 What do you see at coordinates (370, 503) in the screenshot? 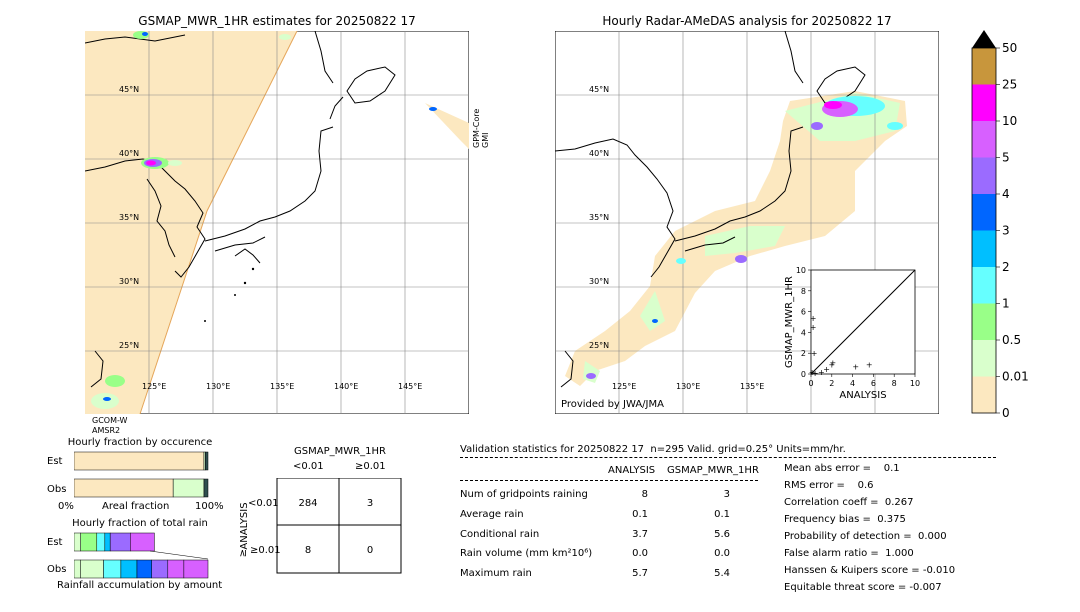
I see `contingency-cell: 3` at bounding box center [370, 503].